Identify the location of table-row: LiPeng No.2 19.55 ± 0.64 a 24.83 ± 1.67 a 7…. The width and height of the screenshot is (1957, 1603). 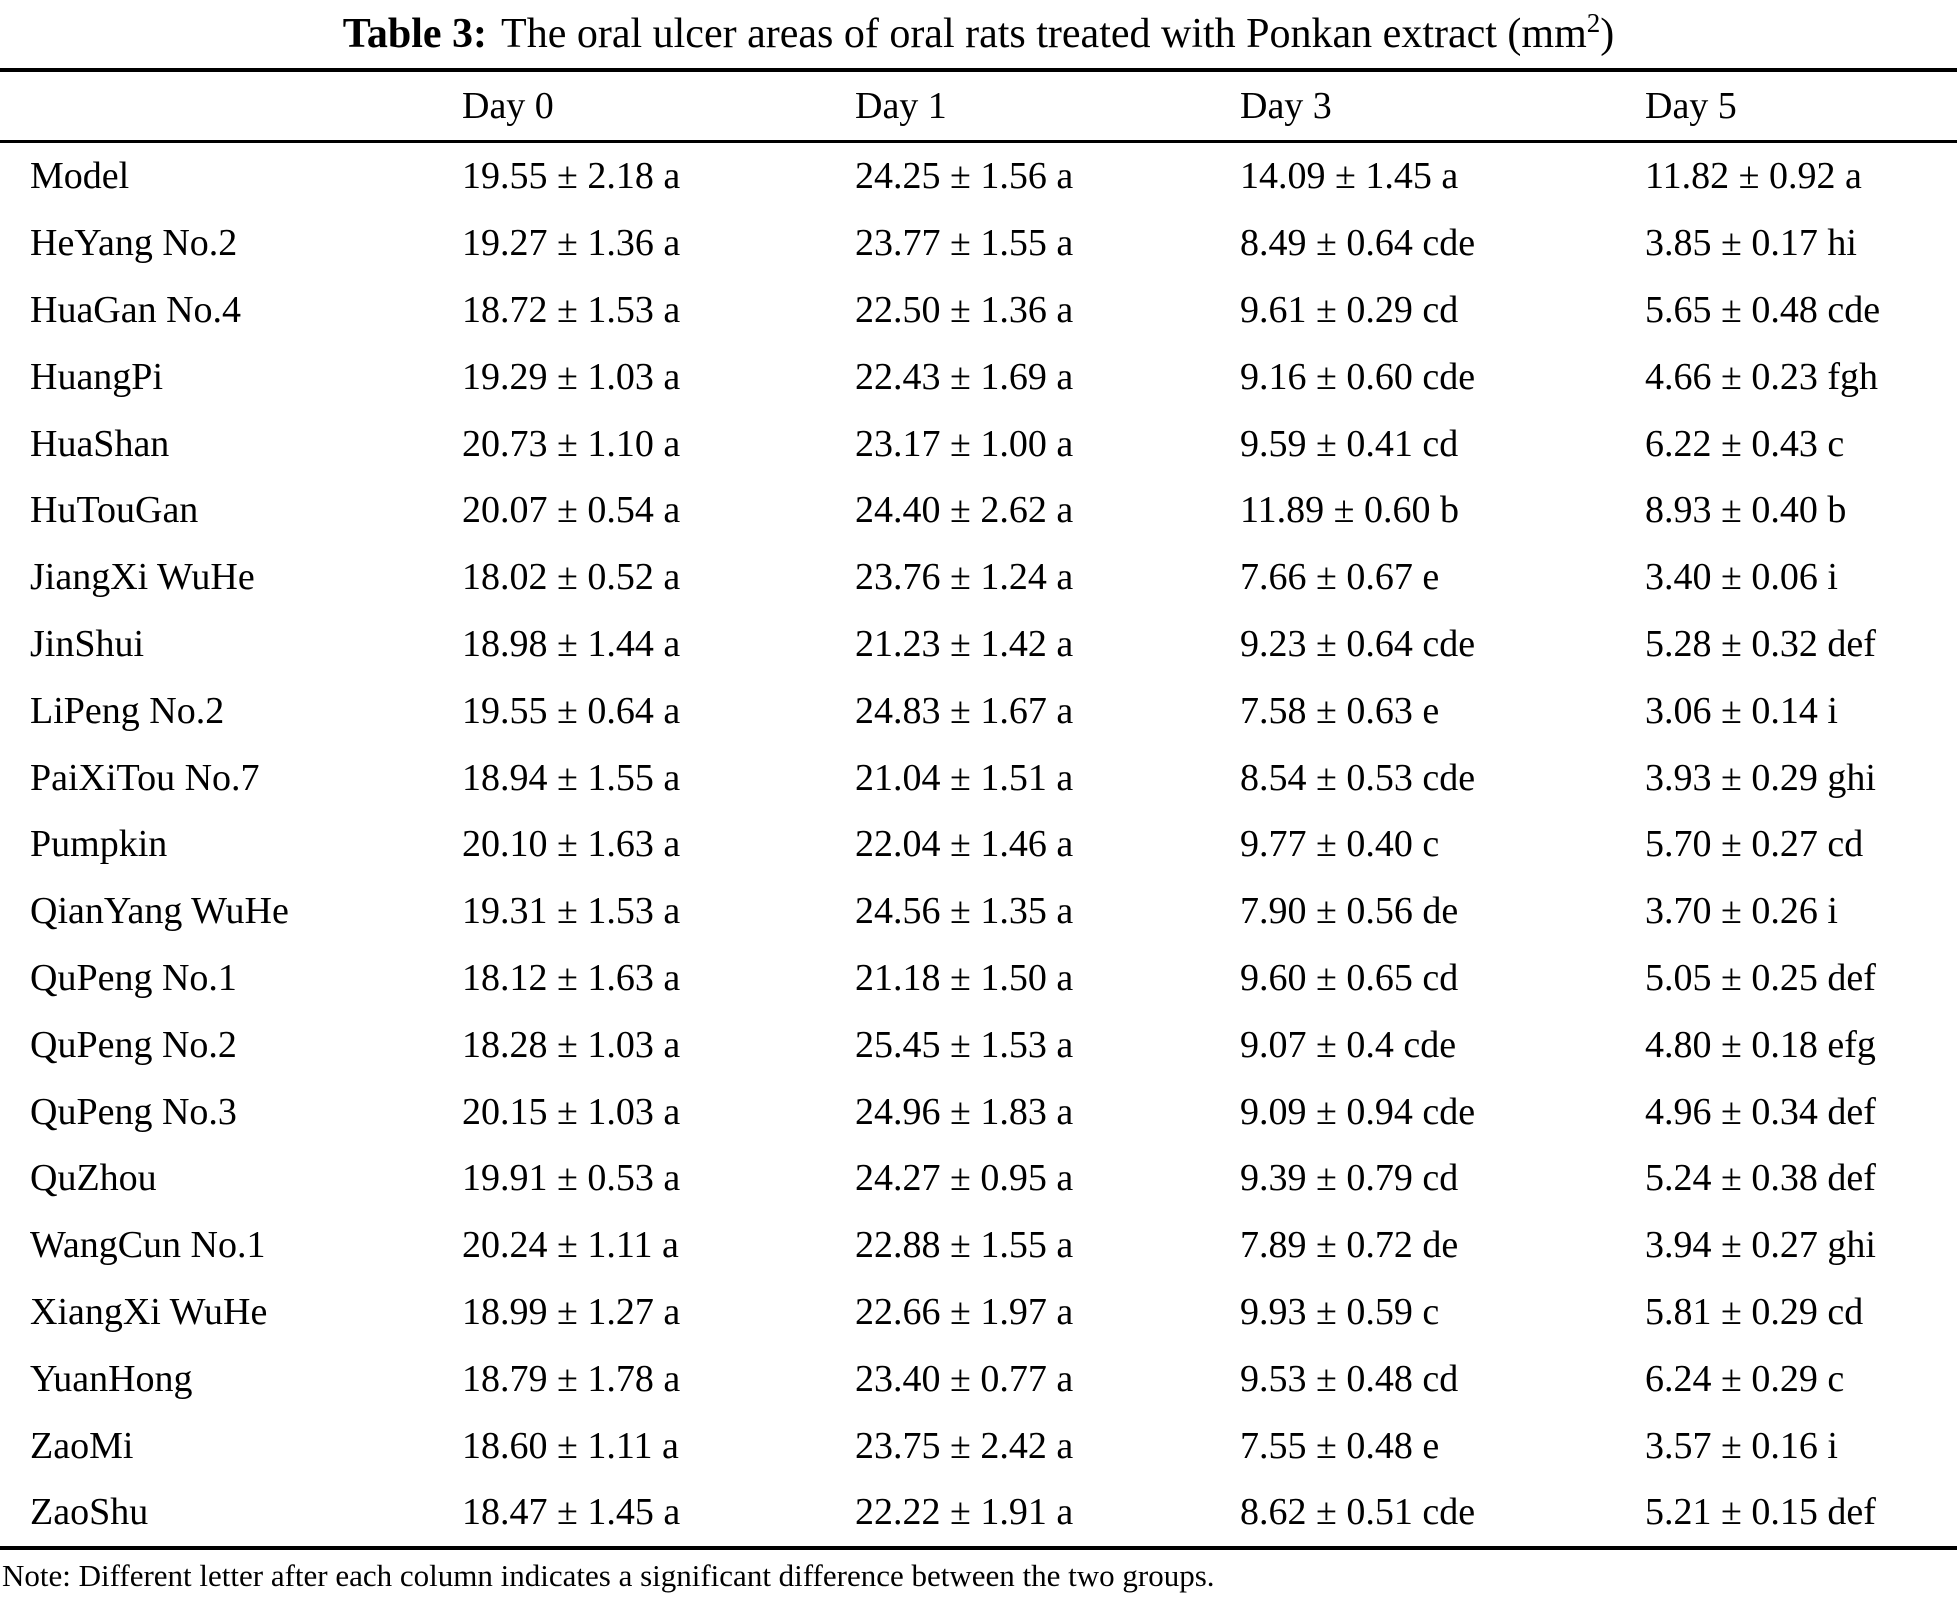
(978, 710).